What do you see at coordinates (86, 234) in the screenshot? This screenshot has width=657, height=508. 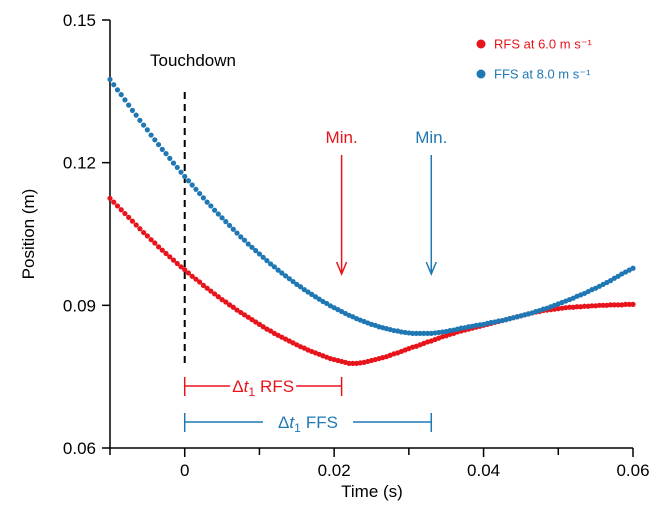 I see `y-ticks: 0.06 0.09 0.12 0.15` at bounding box center [86, 234].